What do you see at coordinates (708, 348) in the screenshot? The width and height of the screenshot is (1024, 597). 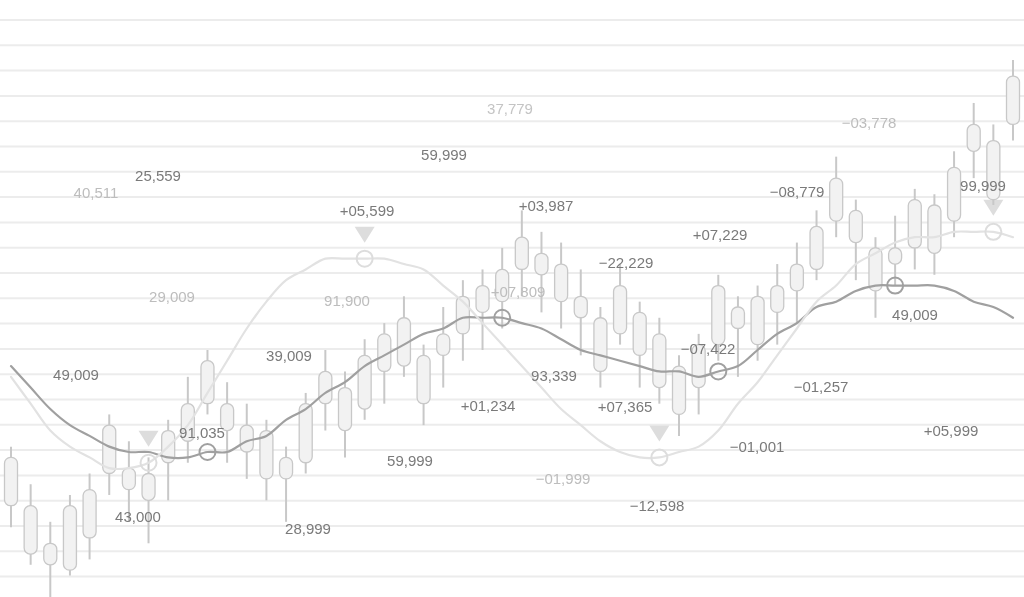 I see `annotation: −07,422` at bounding box center [708, 348].